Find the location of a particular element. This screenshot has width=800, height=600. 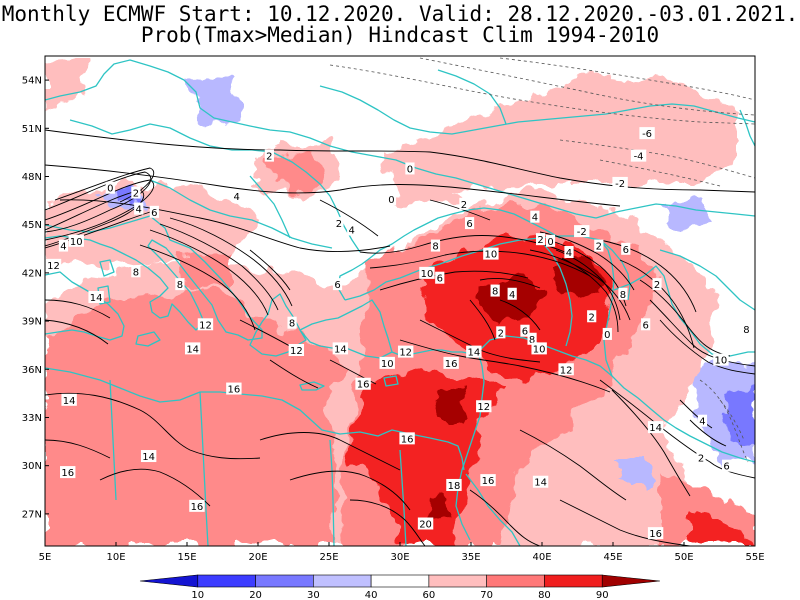

colorbar-label: 70 is located at coordinates (486, 595).